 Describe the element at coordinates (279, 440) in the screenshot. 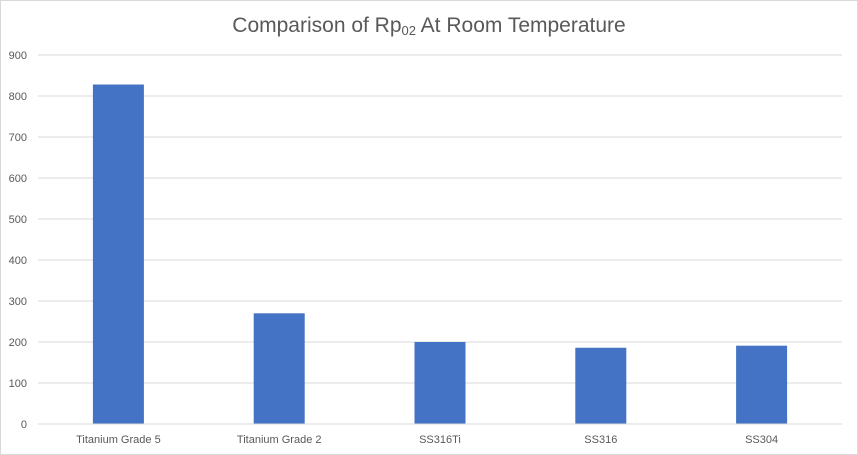

I see `x-category-label: Titanium Grade 2` at that location.